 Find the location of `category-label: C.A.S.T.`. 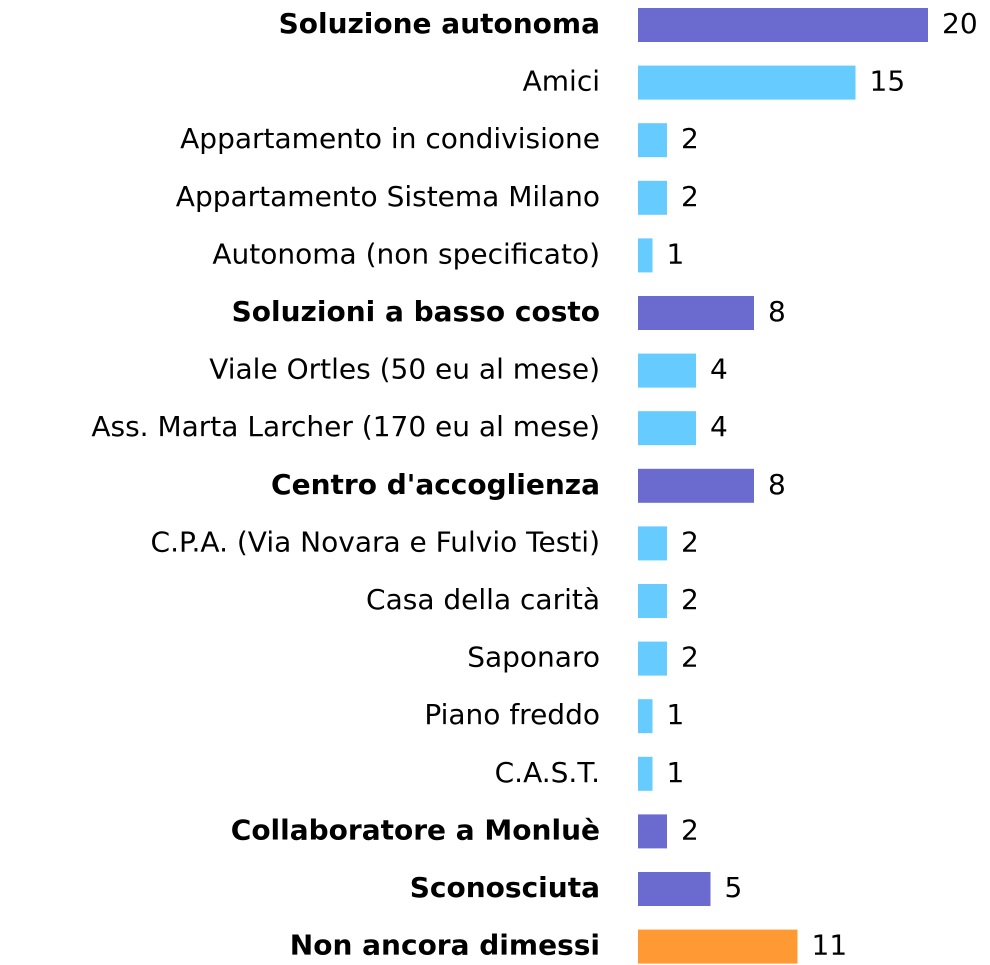

category-label: C.A.S.T. is located at coordinates (547, 772).